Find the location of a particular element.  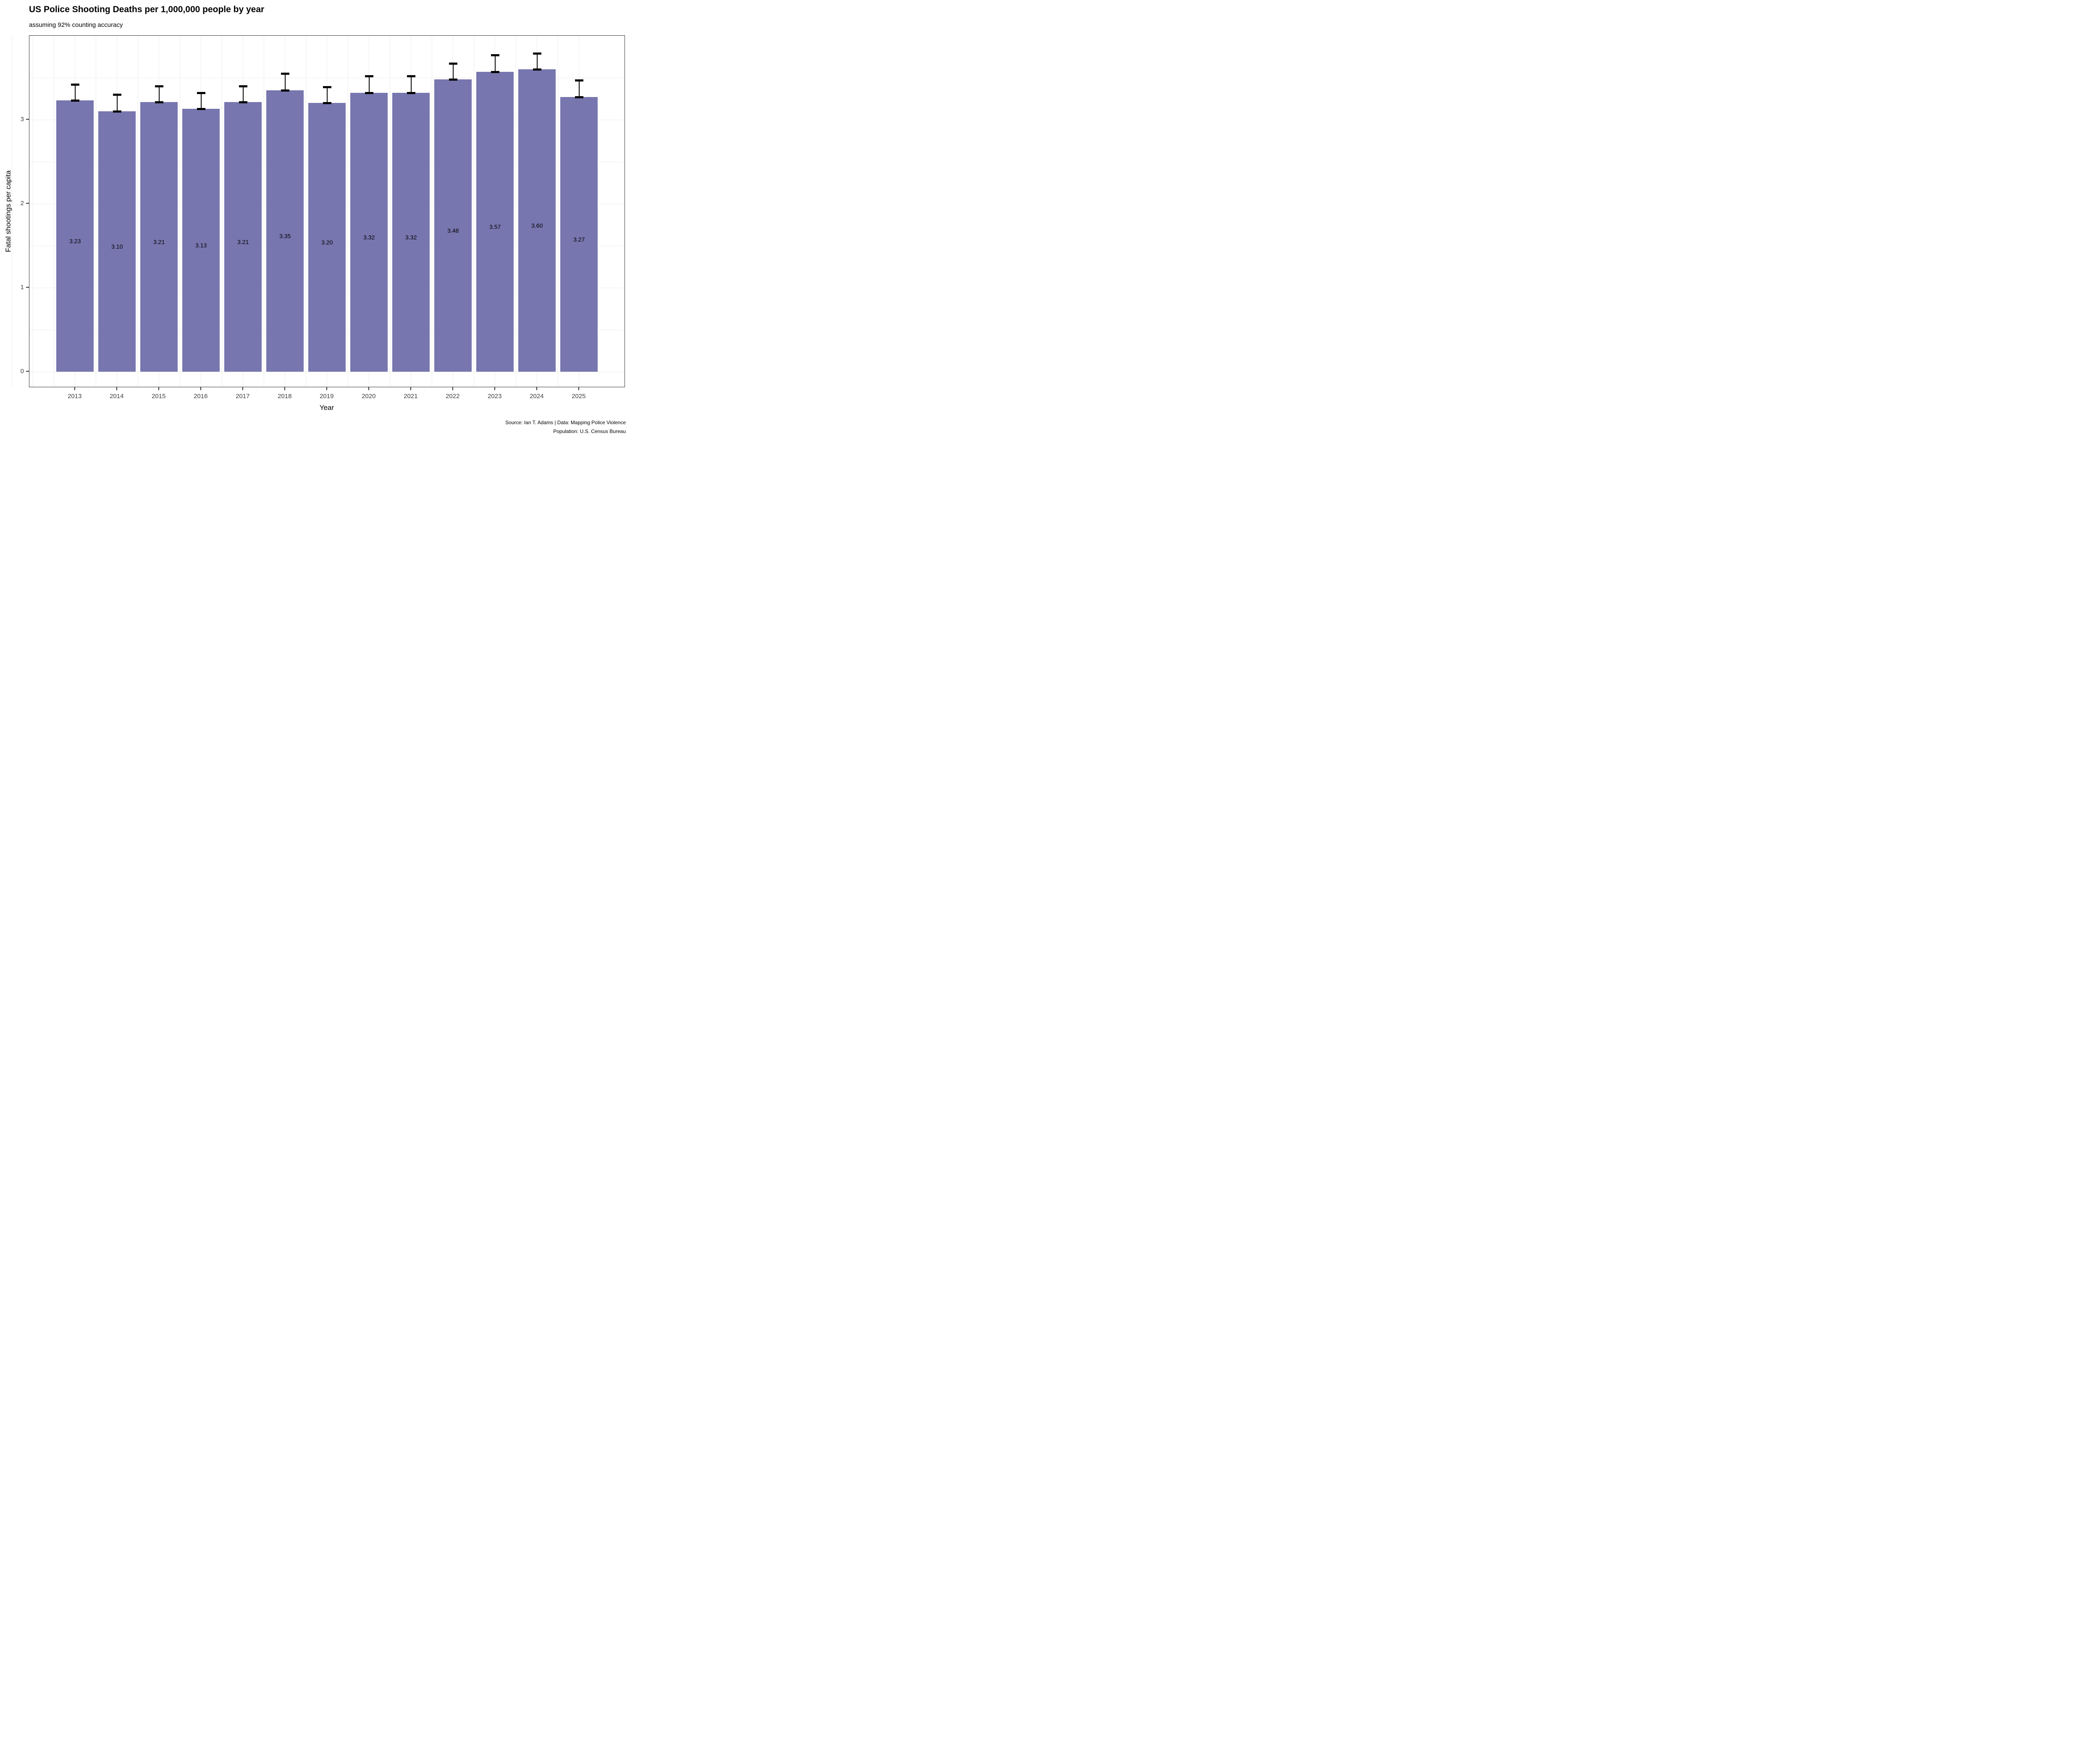

x-axis-tick-label-2013: 2013 is located at coordinates (75, 396).